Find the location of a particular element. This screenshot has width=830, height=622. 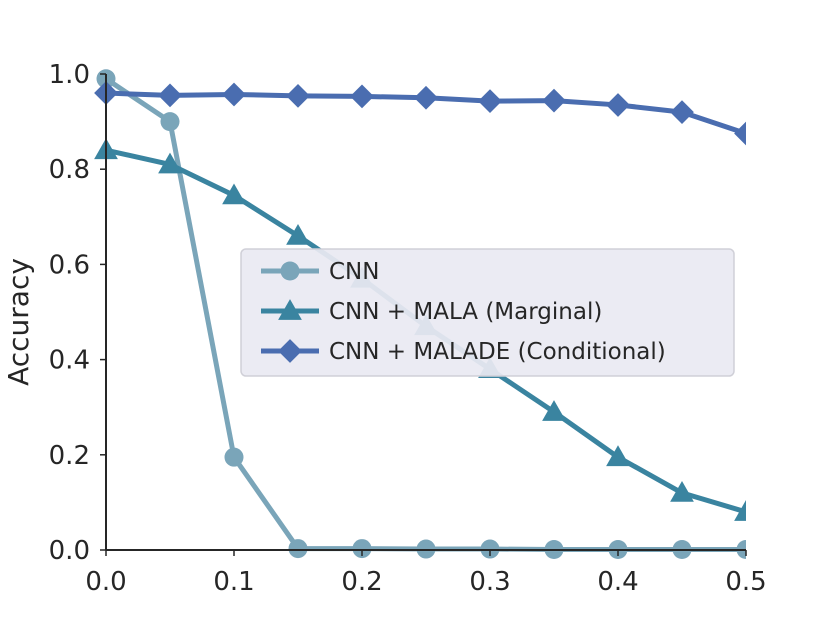

x-tick-label: 0.4 is located at coordinates (617, 582).